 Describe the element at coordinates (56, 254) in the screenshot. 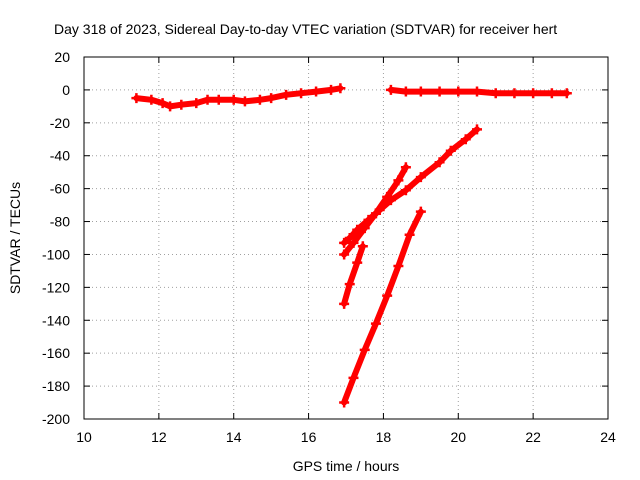

I see `y-tick-label: -100` at that location.